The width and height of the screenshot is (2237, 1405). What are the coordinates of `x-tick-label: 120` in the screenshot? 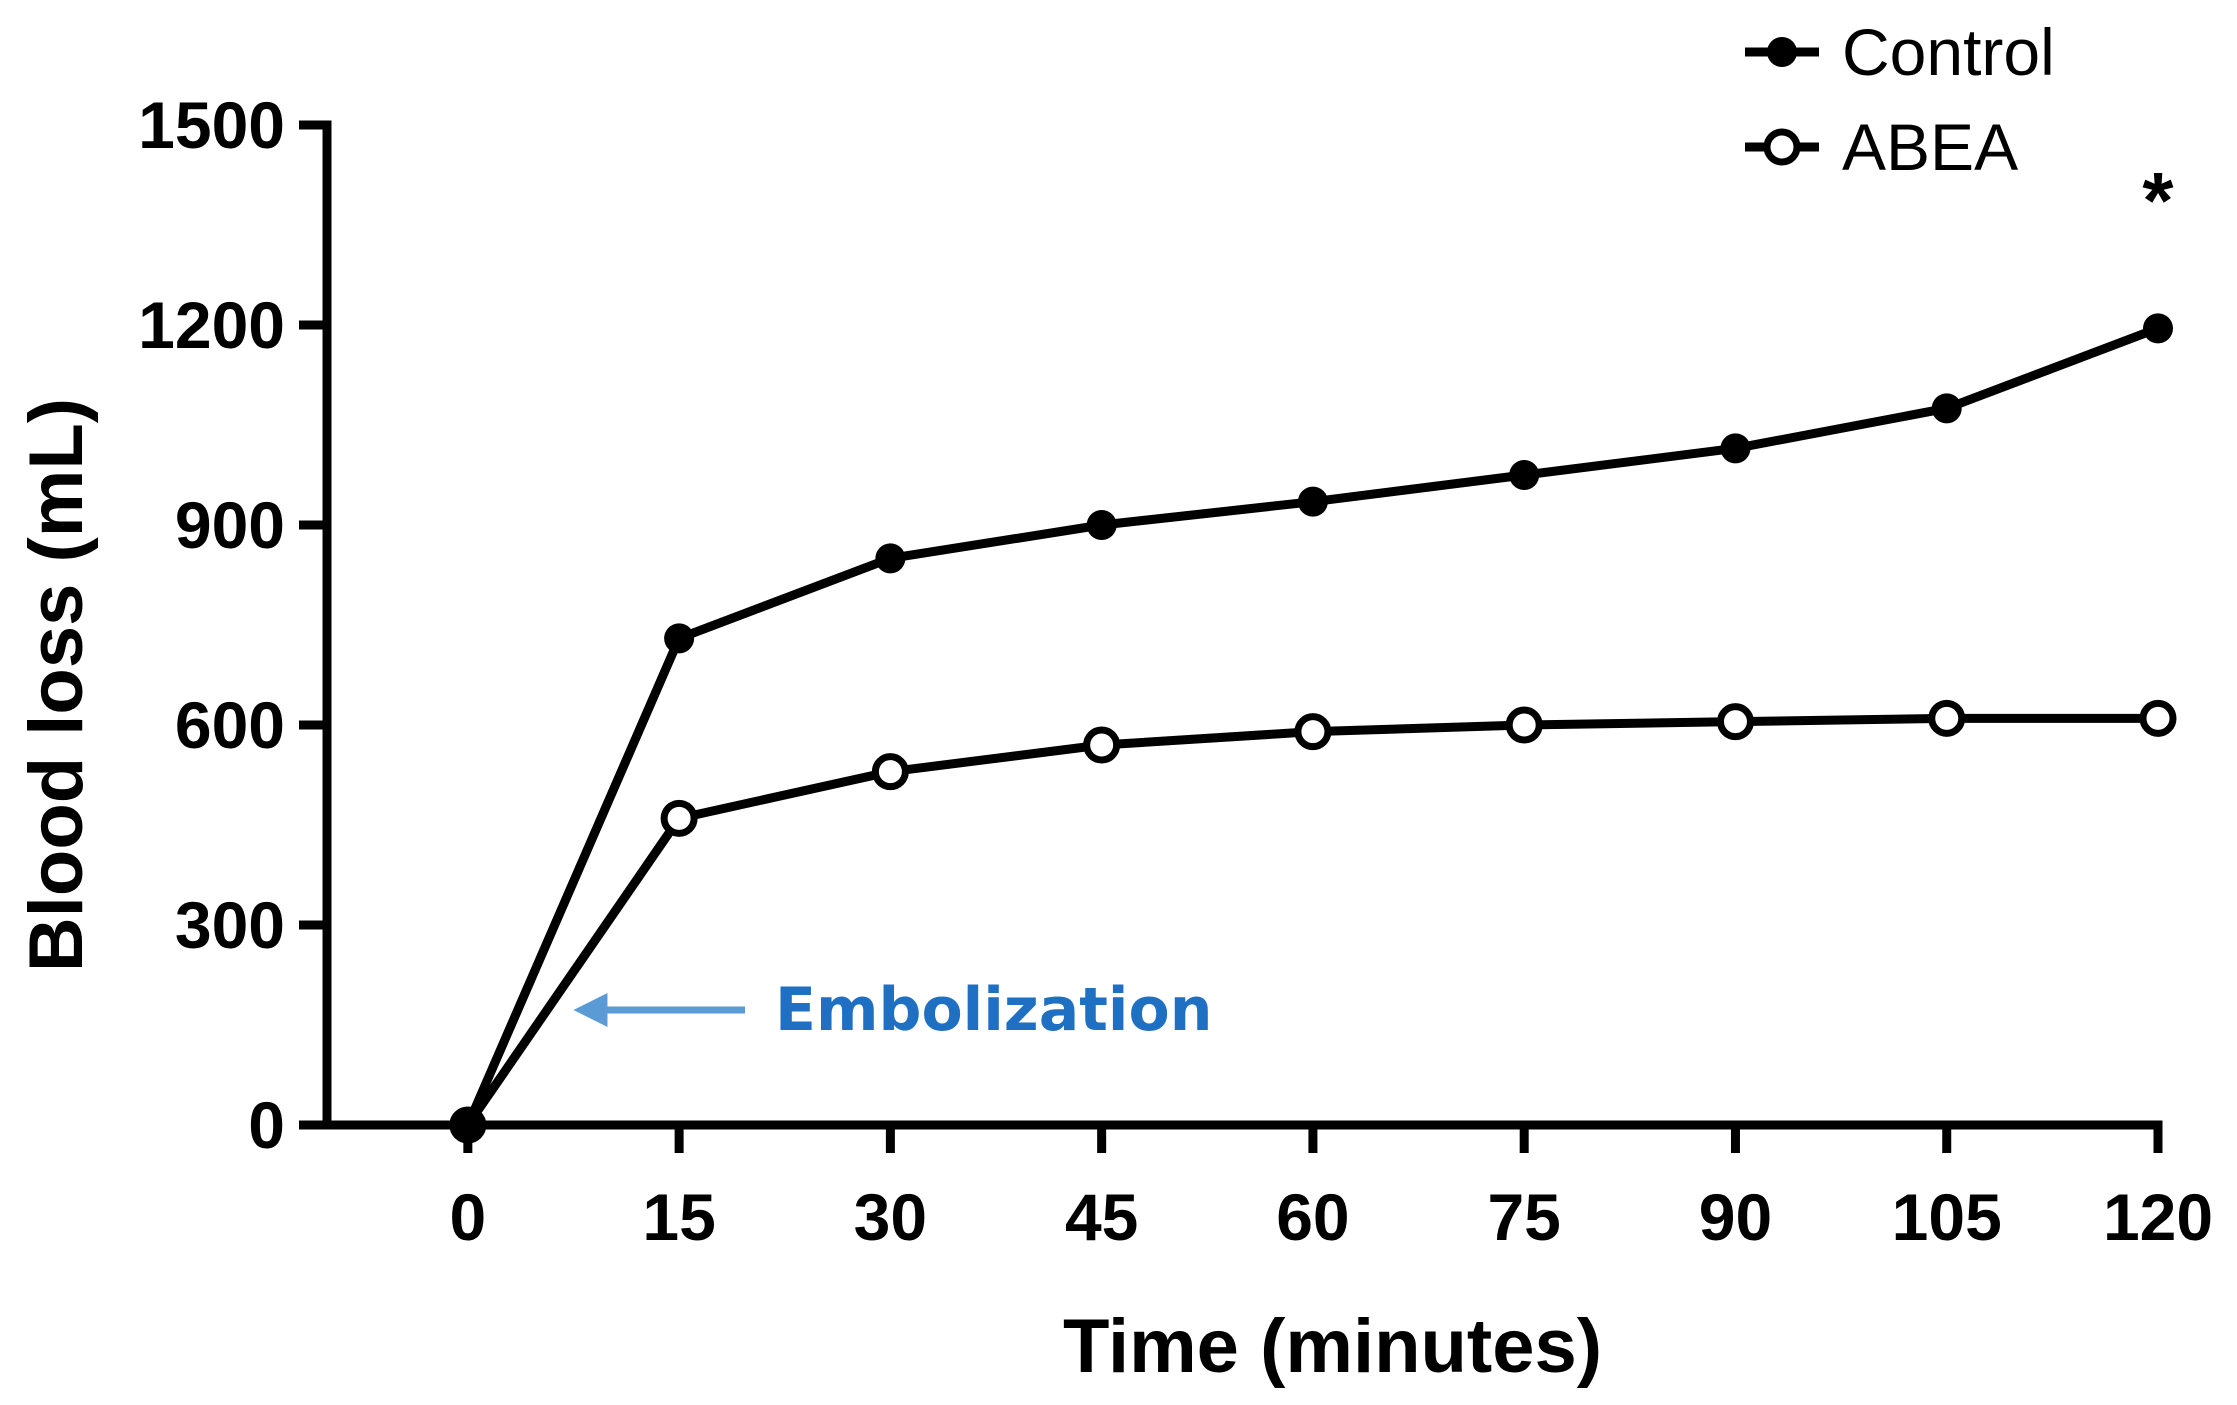 It's located at (2158, 1217).